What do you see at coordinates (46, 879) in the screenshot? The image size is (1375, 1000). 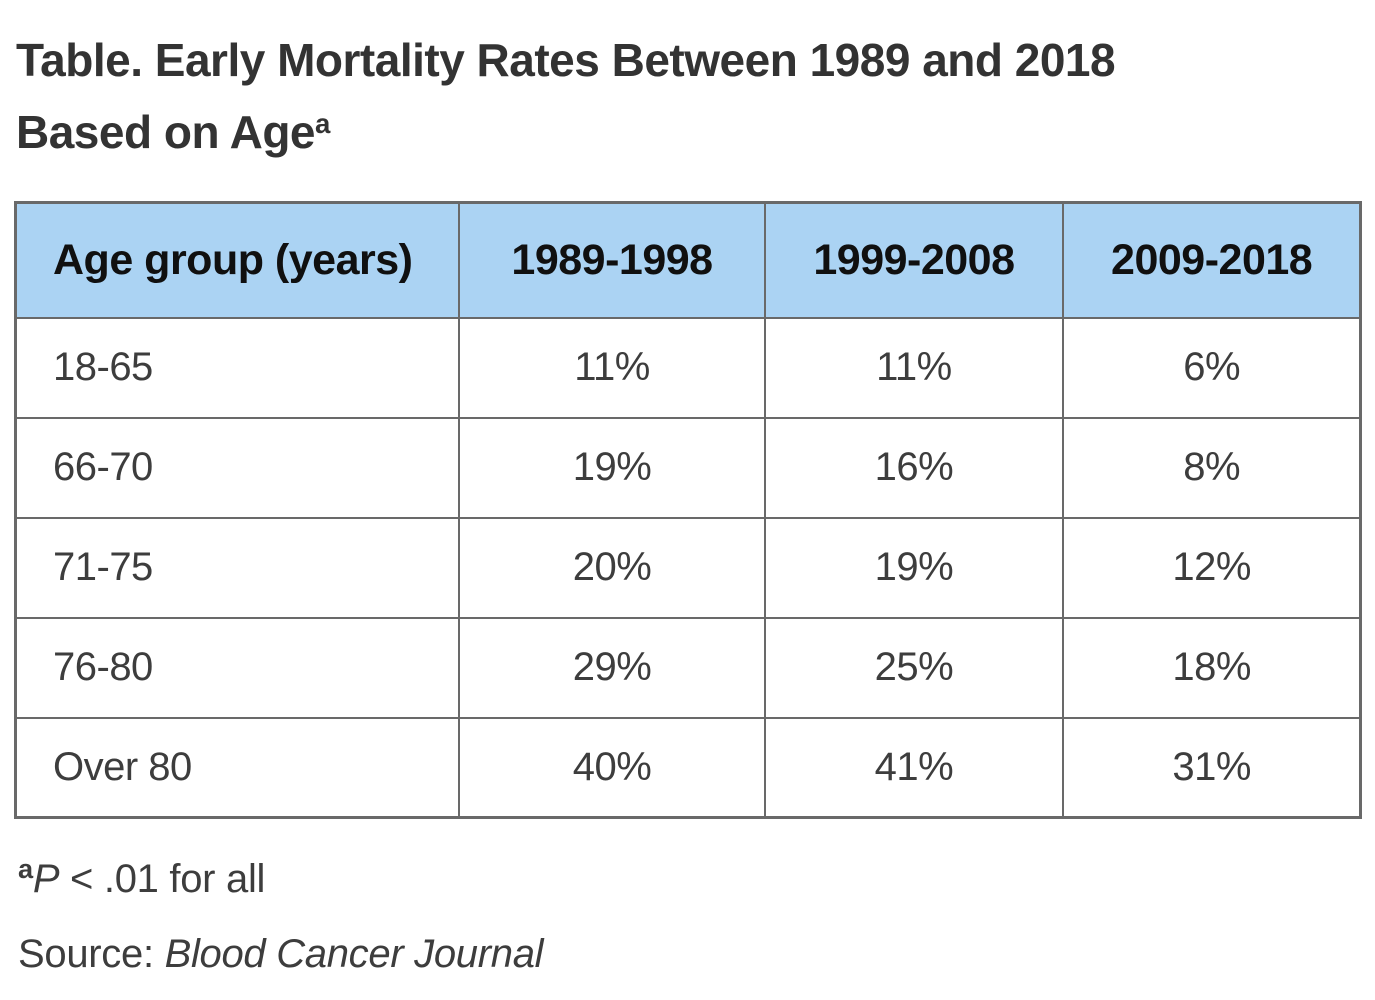 I see `footnote-p-symbol: P` at bounding box center [46, 879].